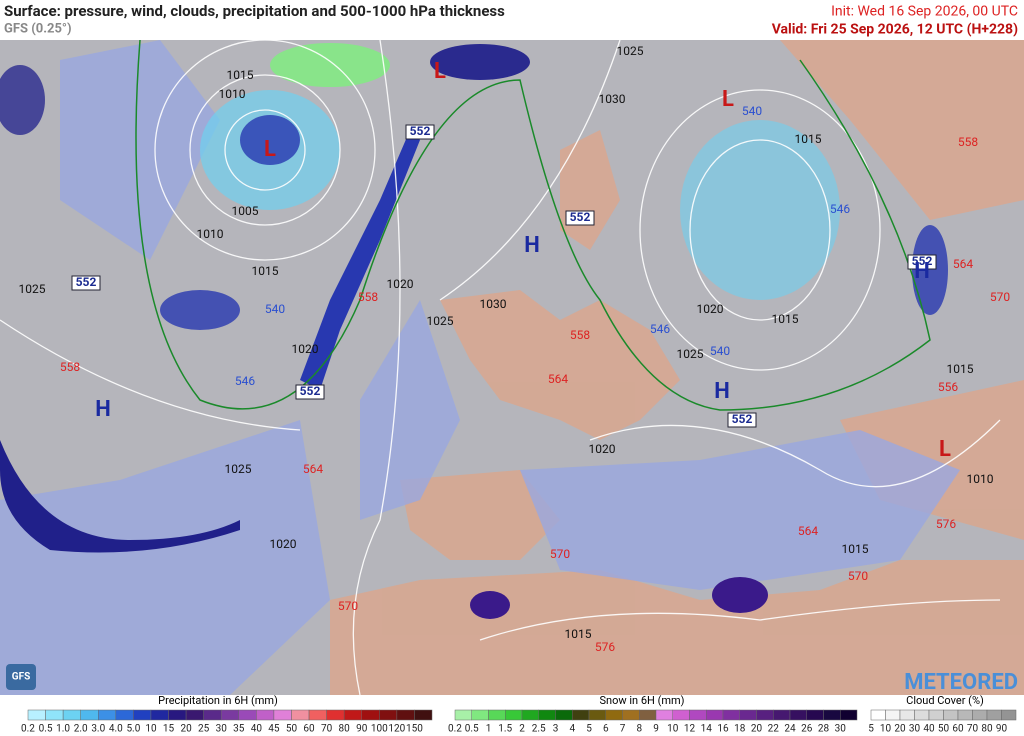 The width and height of the screenshot is (1024, 736). Describe the element at coordinates (28, 729) in the screenshot. I see `legend-label: 0.2` at that location.